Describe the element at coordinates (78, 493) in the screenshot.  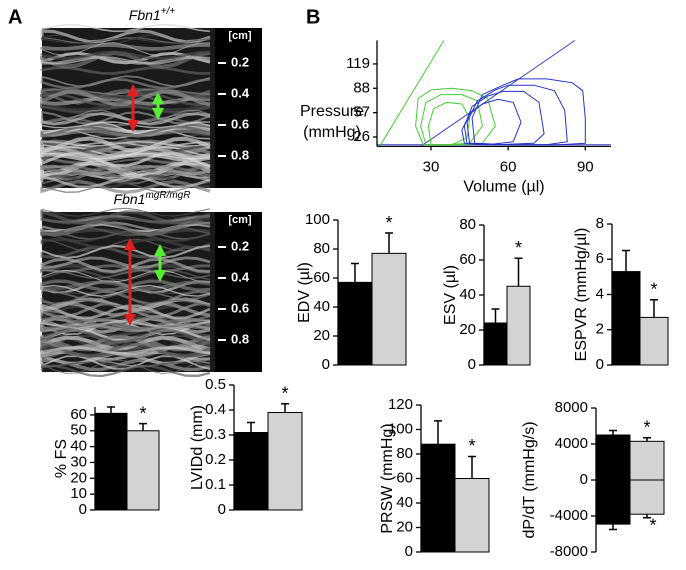
I see `y-tick-label: 10` at that location.